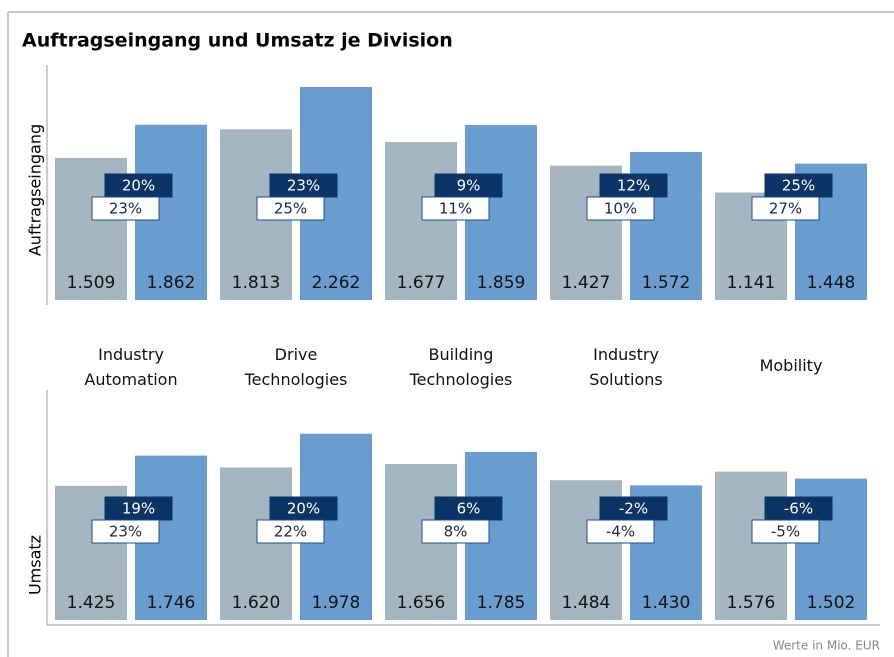 The image size is (894, 657). I want to click on value-label: 1.502, so click(831, 603).